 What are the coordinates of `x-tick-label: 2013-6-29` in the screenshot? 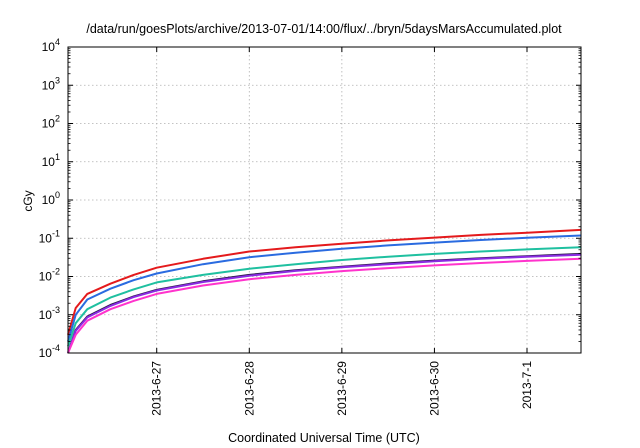 It's located at (342, 388).